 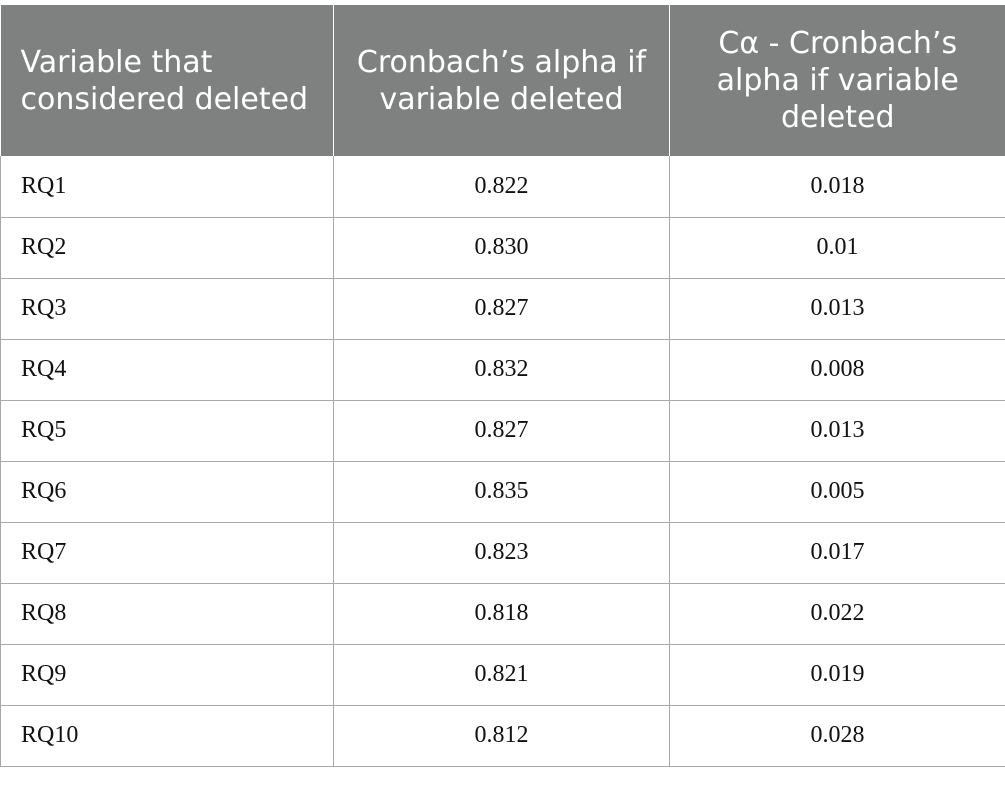 I want to click on variable-cell: RQ10, so click(x=167, y=735).